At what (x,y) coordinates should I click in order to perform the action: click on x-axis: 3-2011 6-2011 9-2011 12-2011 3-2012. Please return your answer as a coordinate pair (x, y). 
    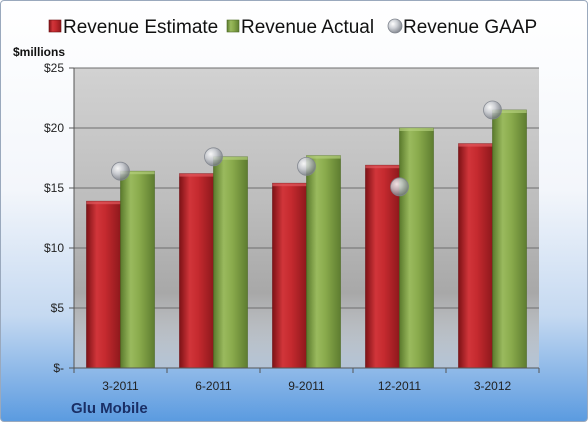
    Looking at the image, I should click on (306, 380).